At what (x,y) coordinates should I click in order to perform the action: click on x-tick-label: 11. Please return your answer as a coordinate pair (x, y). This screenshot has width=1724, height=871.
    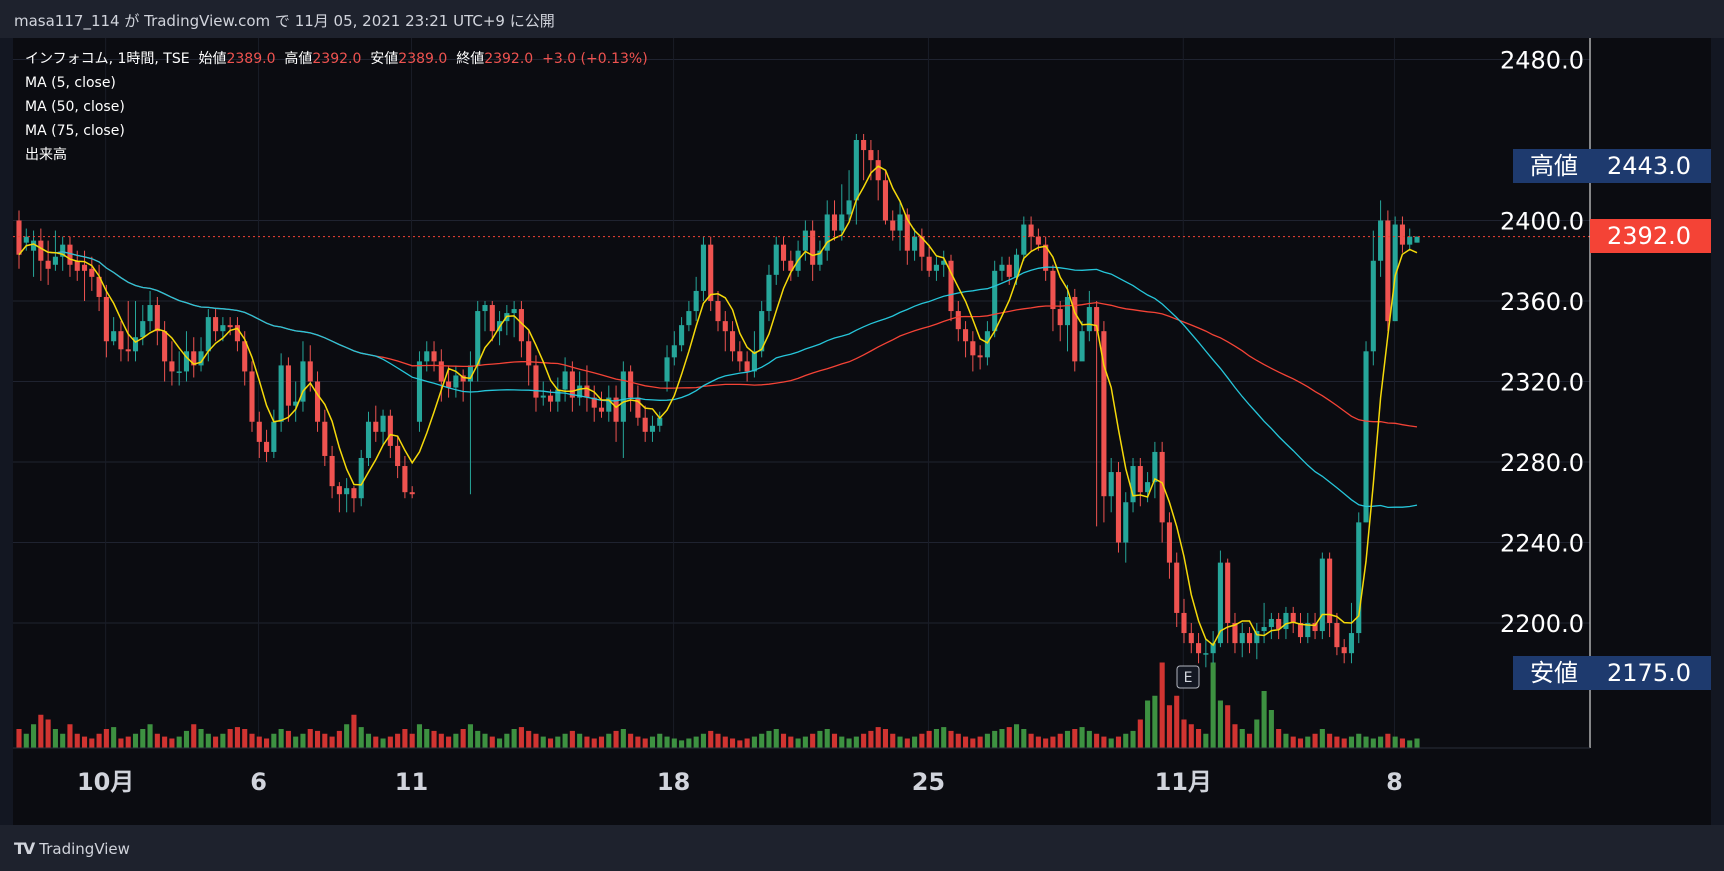
    Looking at the image, I should click on (411, 782).